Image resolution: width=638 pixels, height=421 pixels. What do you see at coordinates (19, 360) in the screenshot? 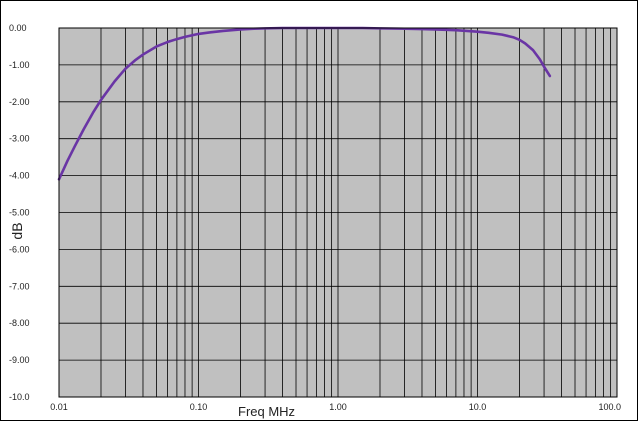
I see `y-tick-label: -9.00` at bounding box center [19, 360].